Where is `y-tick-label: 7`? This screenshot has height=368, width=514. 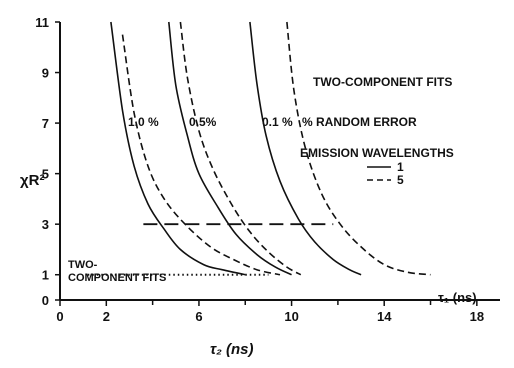 y-tick-label: 7 is located at coordinates (45, 123).